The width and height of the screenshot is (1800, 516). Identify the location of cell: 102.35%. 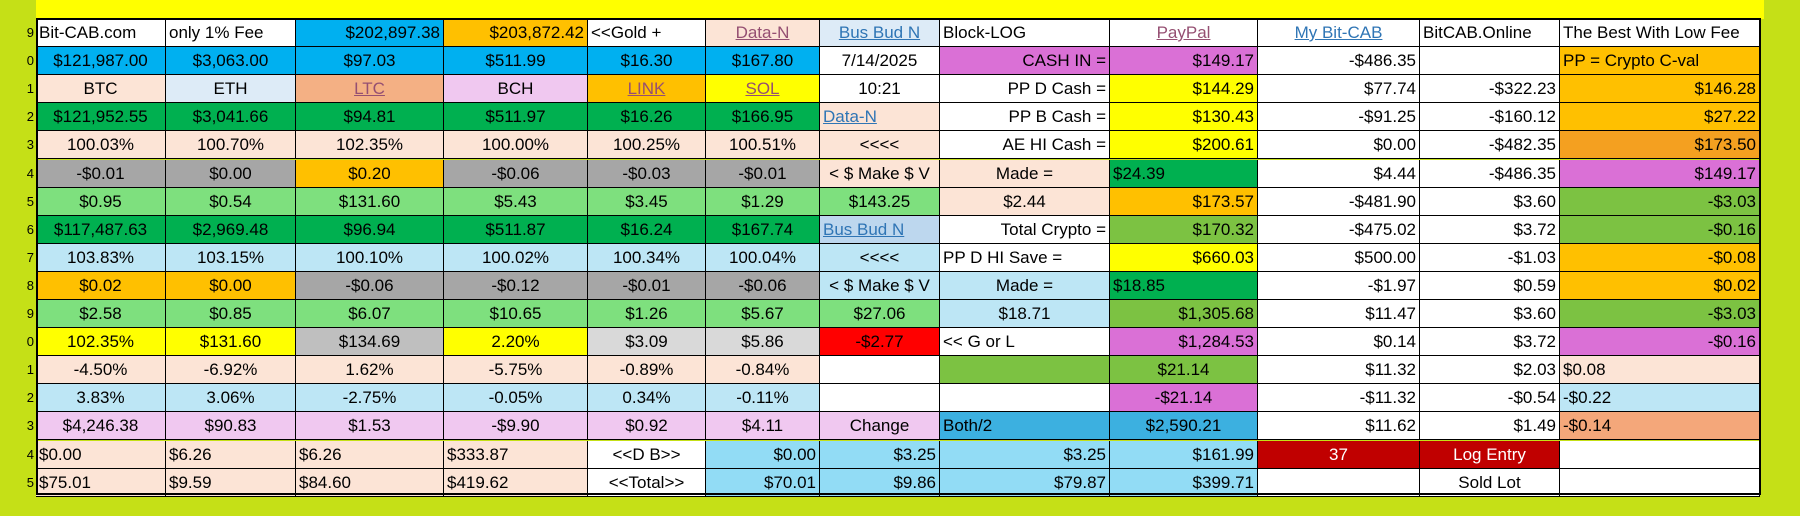
(101, 342).